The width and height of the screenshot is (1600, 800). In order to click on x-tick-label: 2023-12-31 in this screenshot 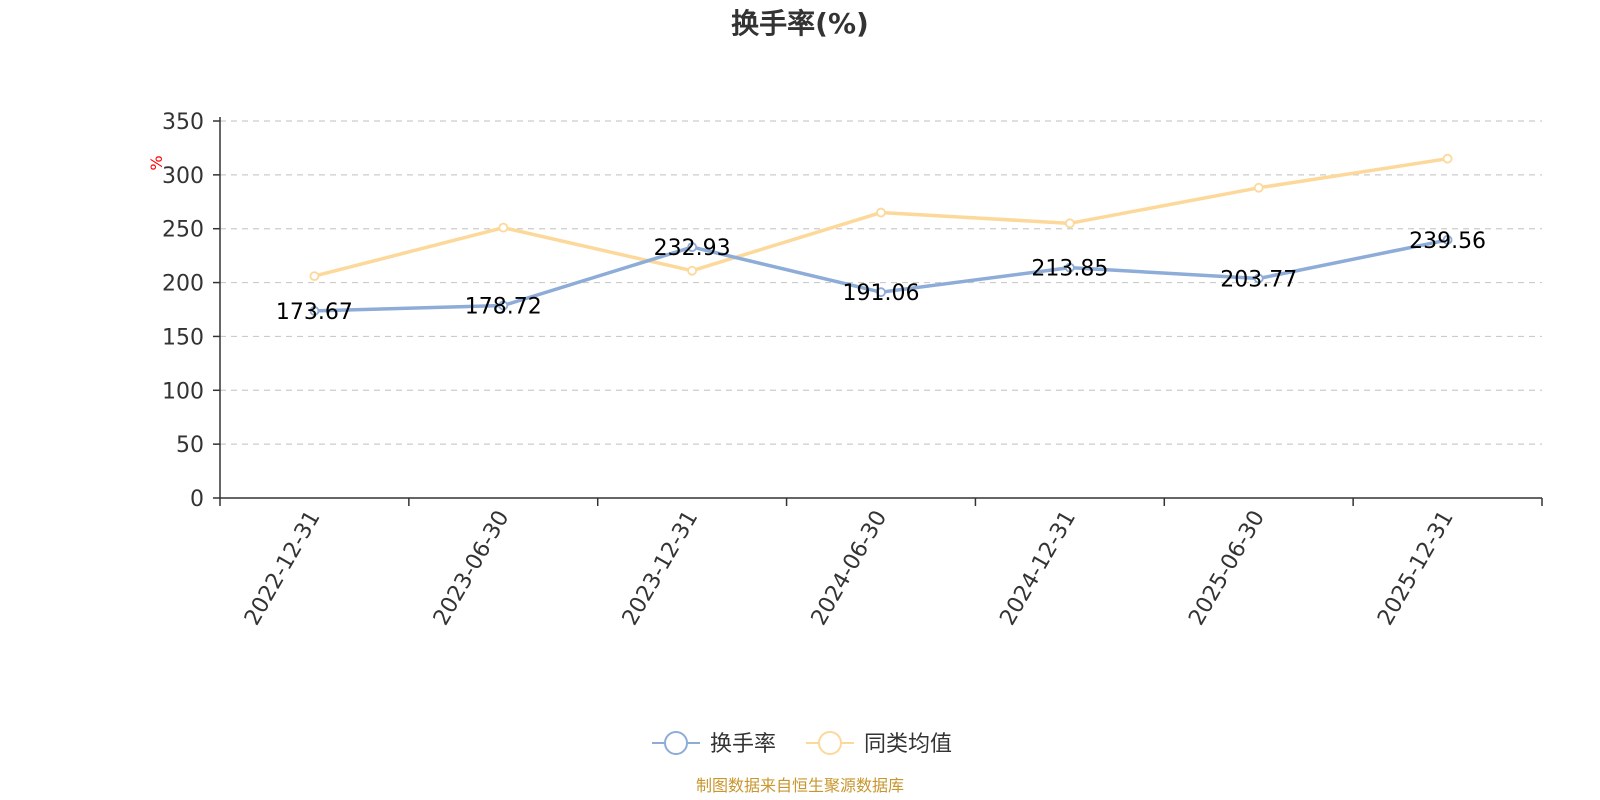, I will do `click(661, 568)`.